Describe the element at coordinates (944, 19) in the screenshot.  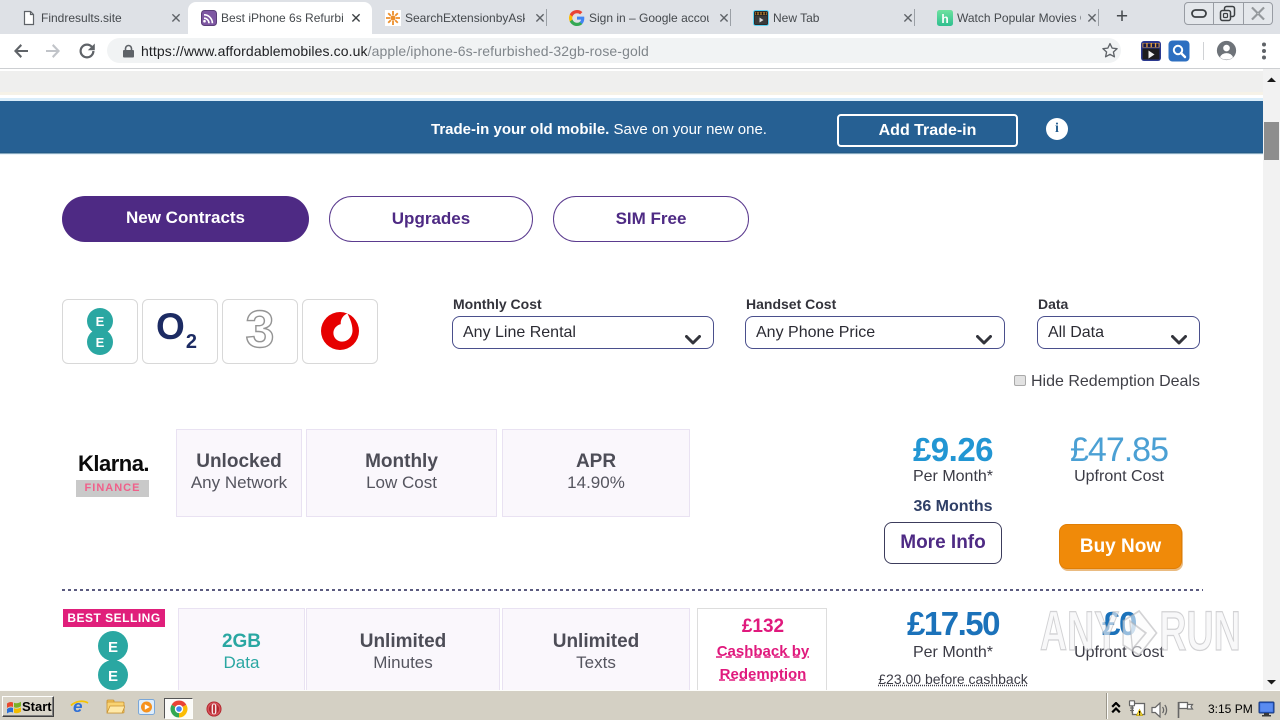
I see `svg-text: h` at that location.